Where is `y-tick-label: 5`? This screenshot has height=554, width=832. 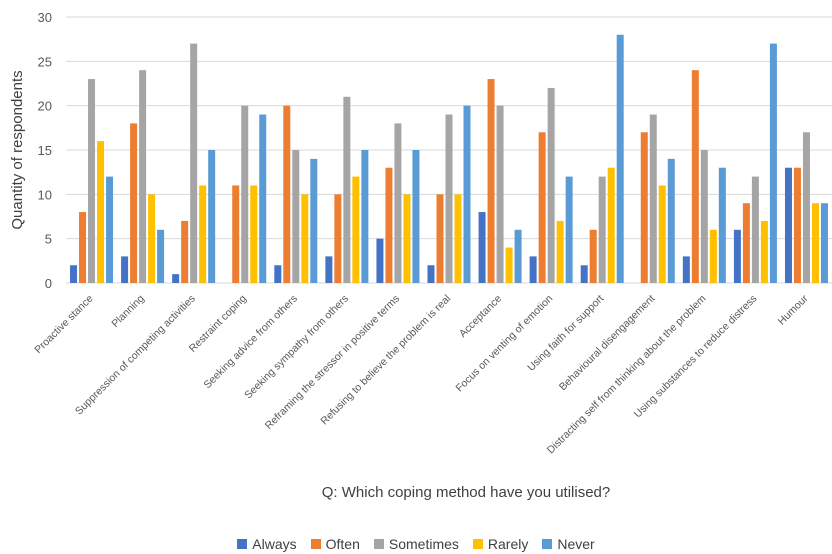
y-tick-label: 5 is located at coordinates (48, 239).